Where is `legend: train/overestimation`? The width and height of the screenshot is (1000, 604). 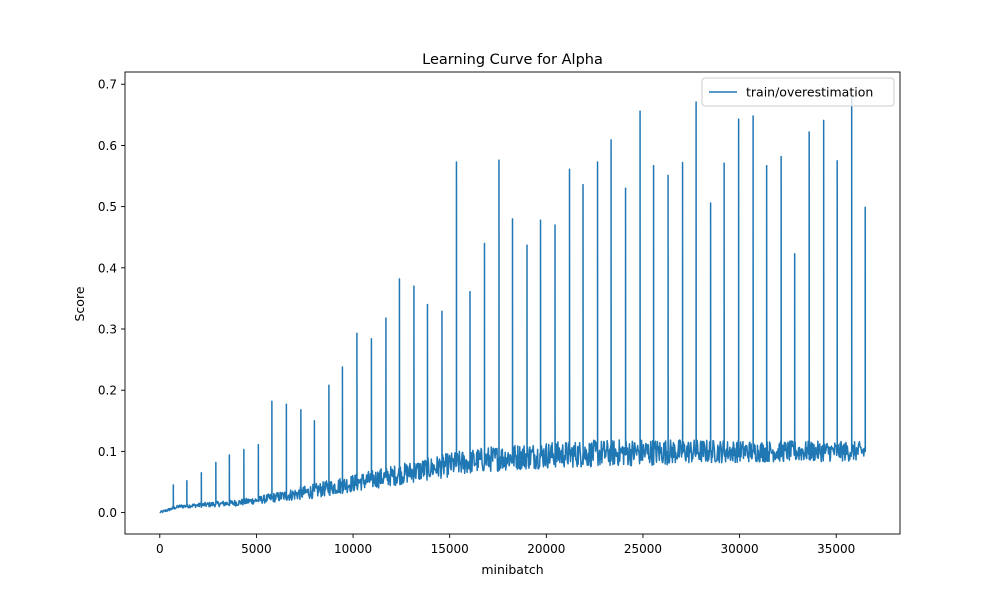
legend: train/overestimation is located at coordinates (798, 92).